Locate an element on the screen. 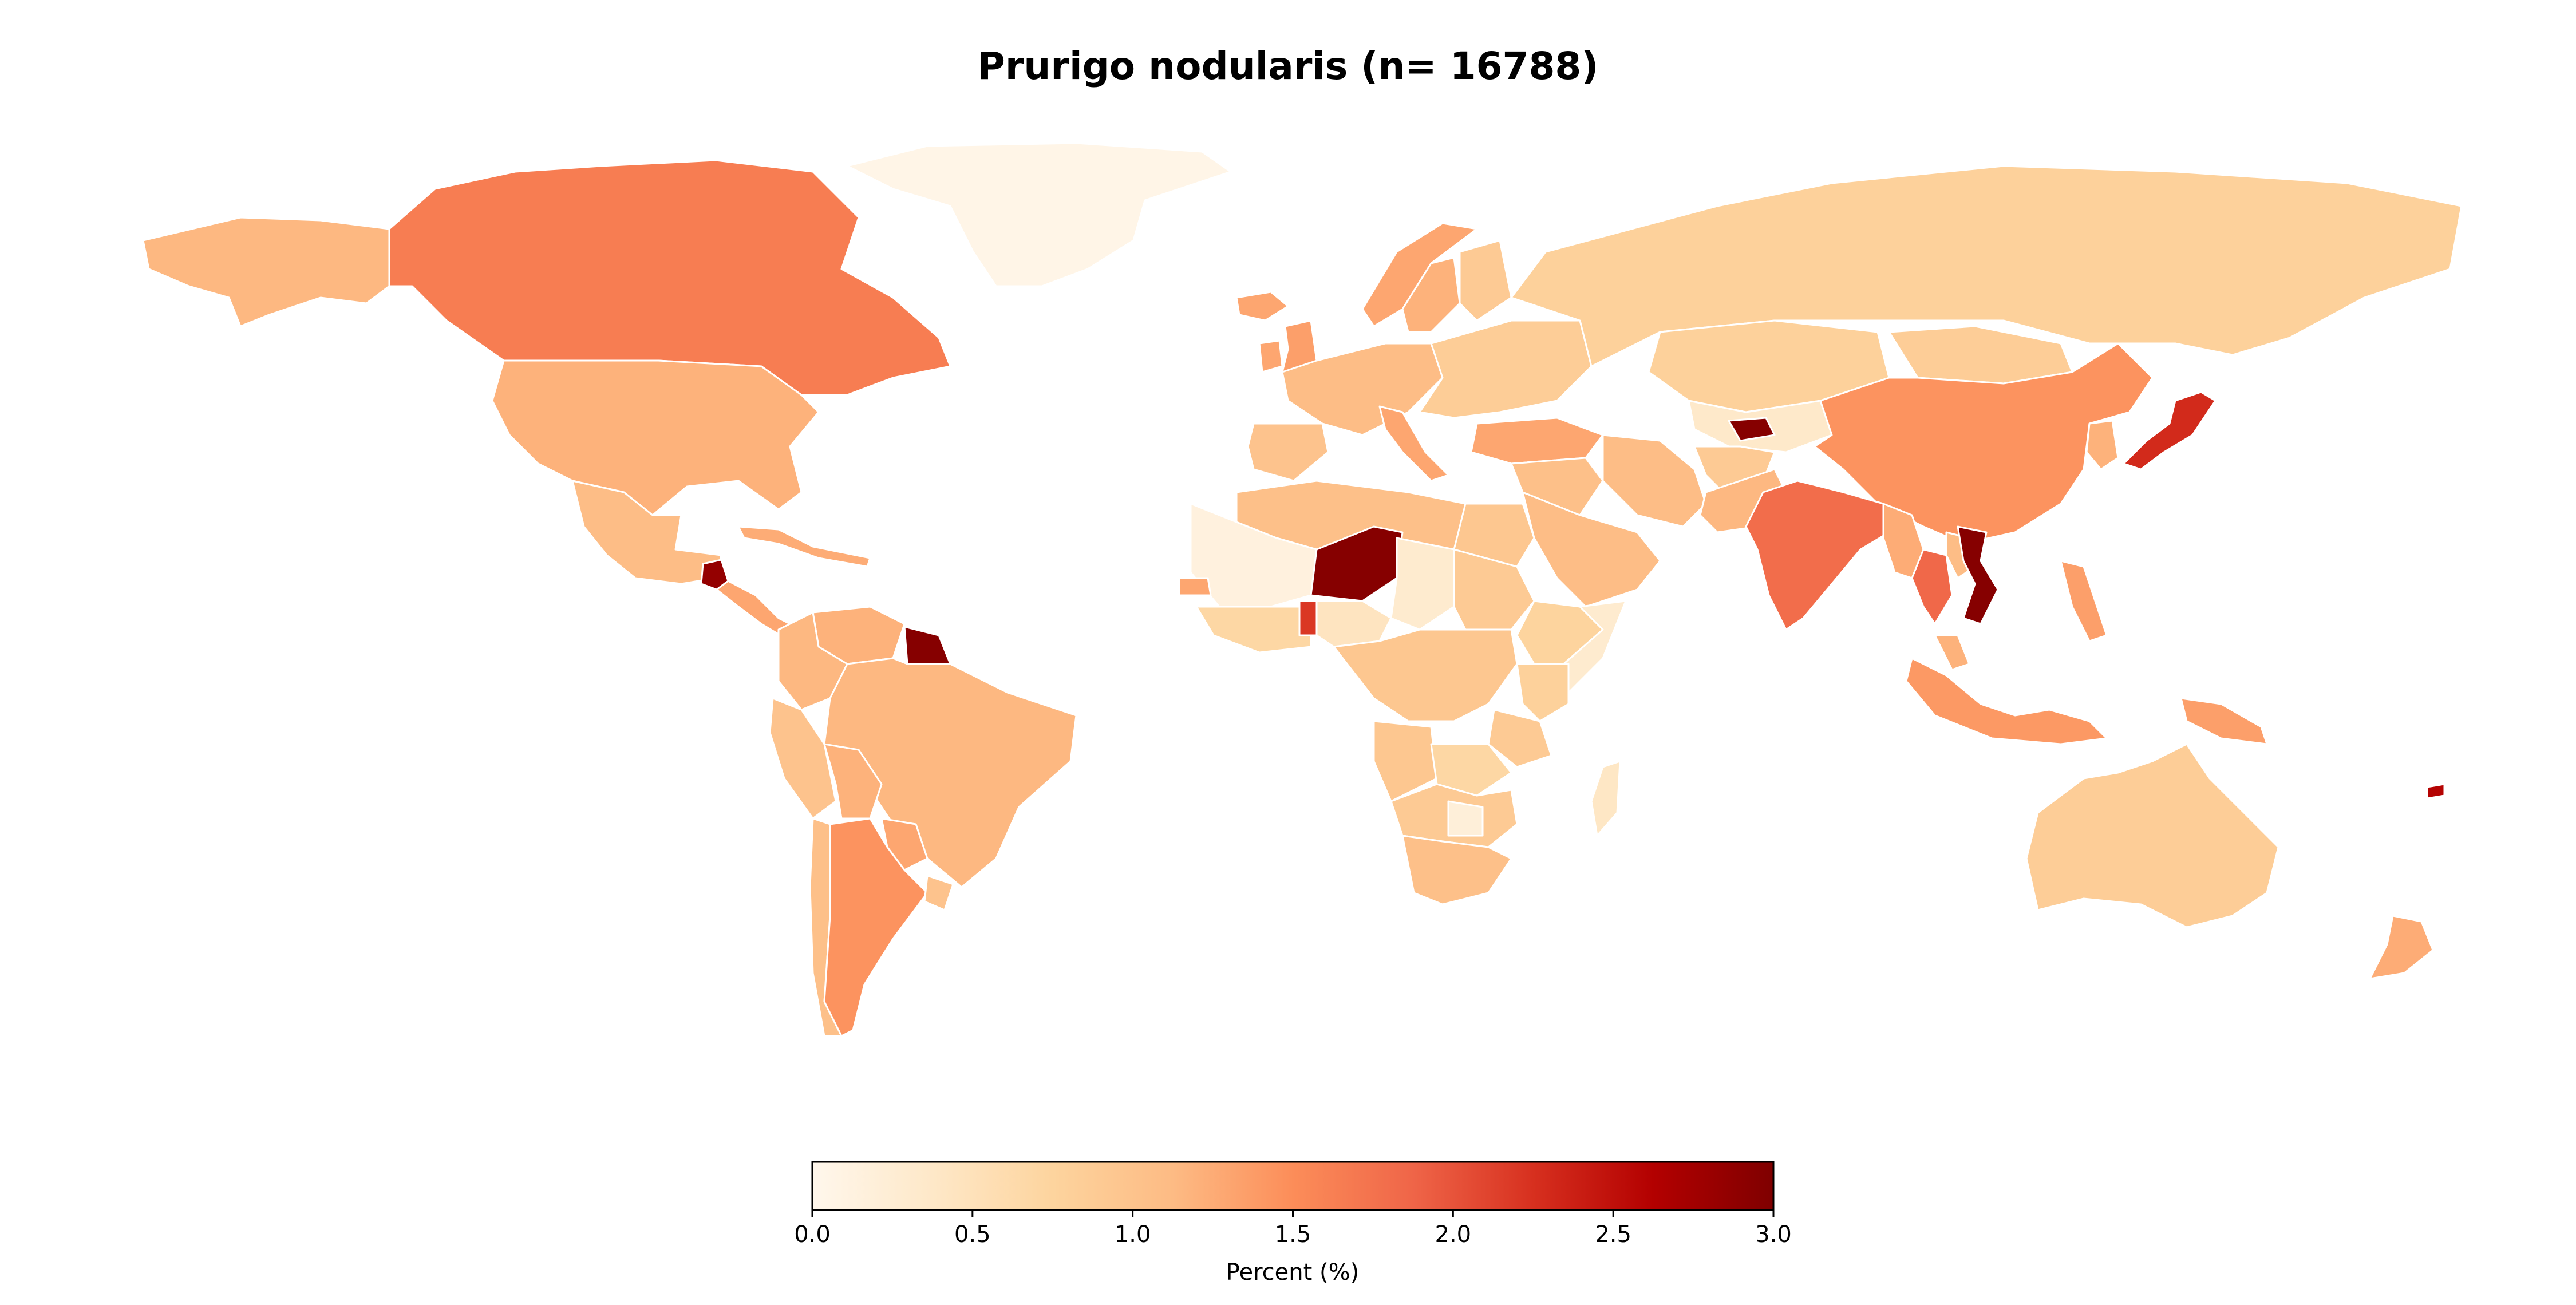 This screenshot has width=2576, height=1305. colorbar-tick-label: 0.5 is located at coordinates (972, 1234).